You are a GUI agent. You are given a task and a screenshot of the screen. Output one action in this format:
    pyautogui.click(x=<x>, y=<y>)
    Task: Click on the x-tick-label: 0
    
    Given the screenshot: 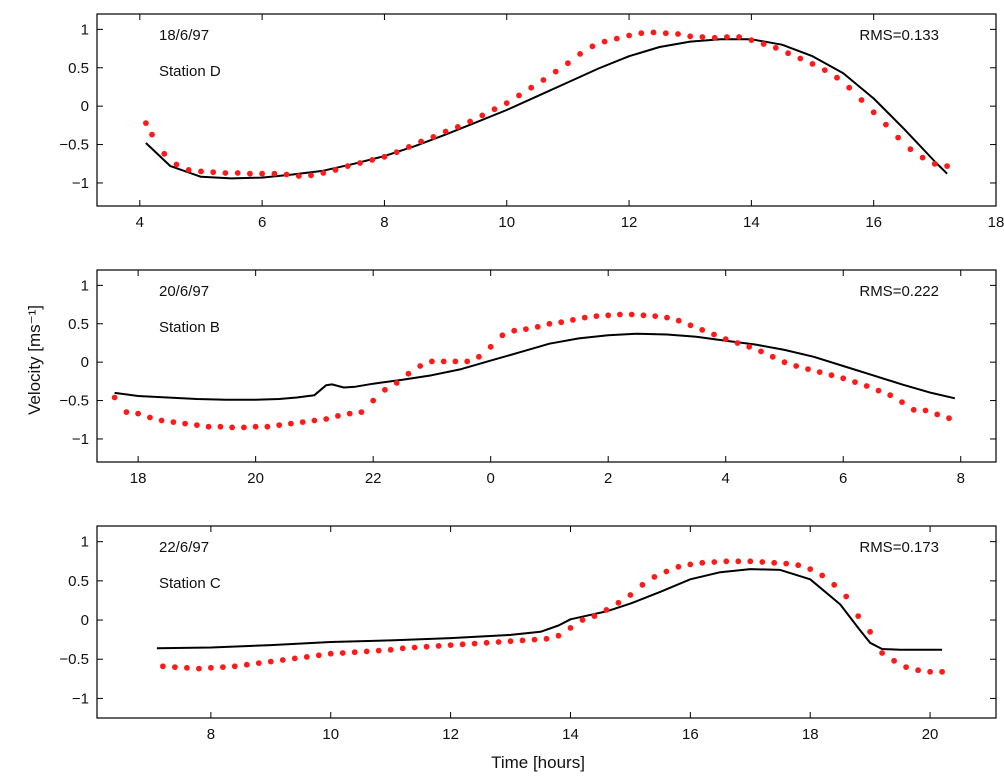 What is the action you would take?
    pyautogui.click(x=491, y=478)
    